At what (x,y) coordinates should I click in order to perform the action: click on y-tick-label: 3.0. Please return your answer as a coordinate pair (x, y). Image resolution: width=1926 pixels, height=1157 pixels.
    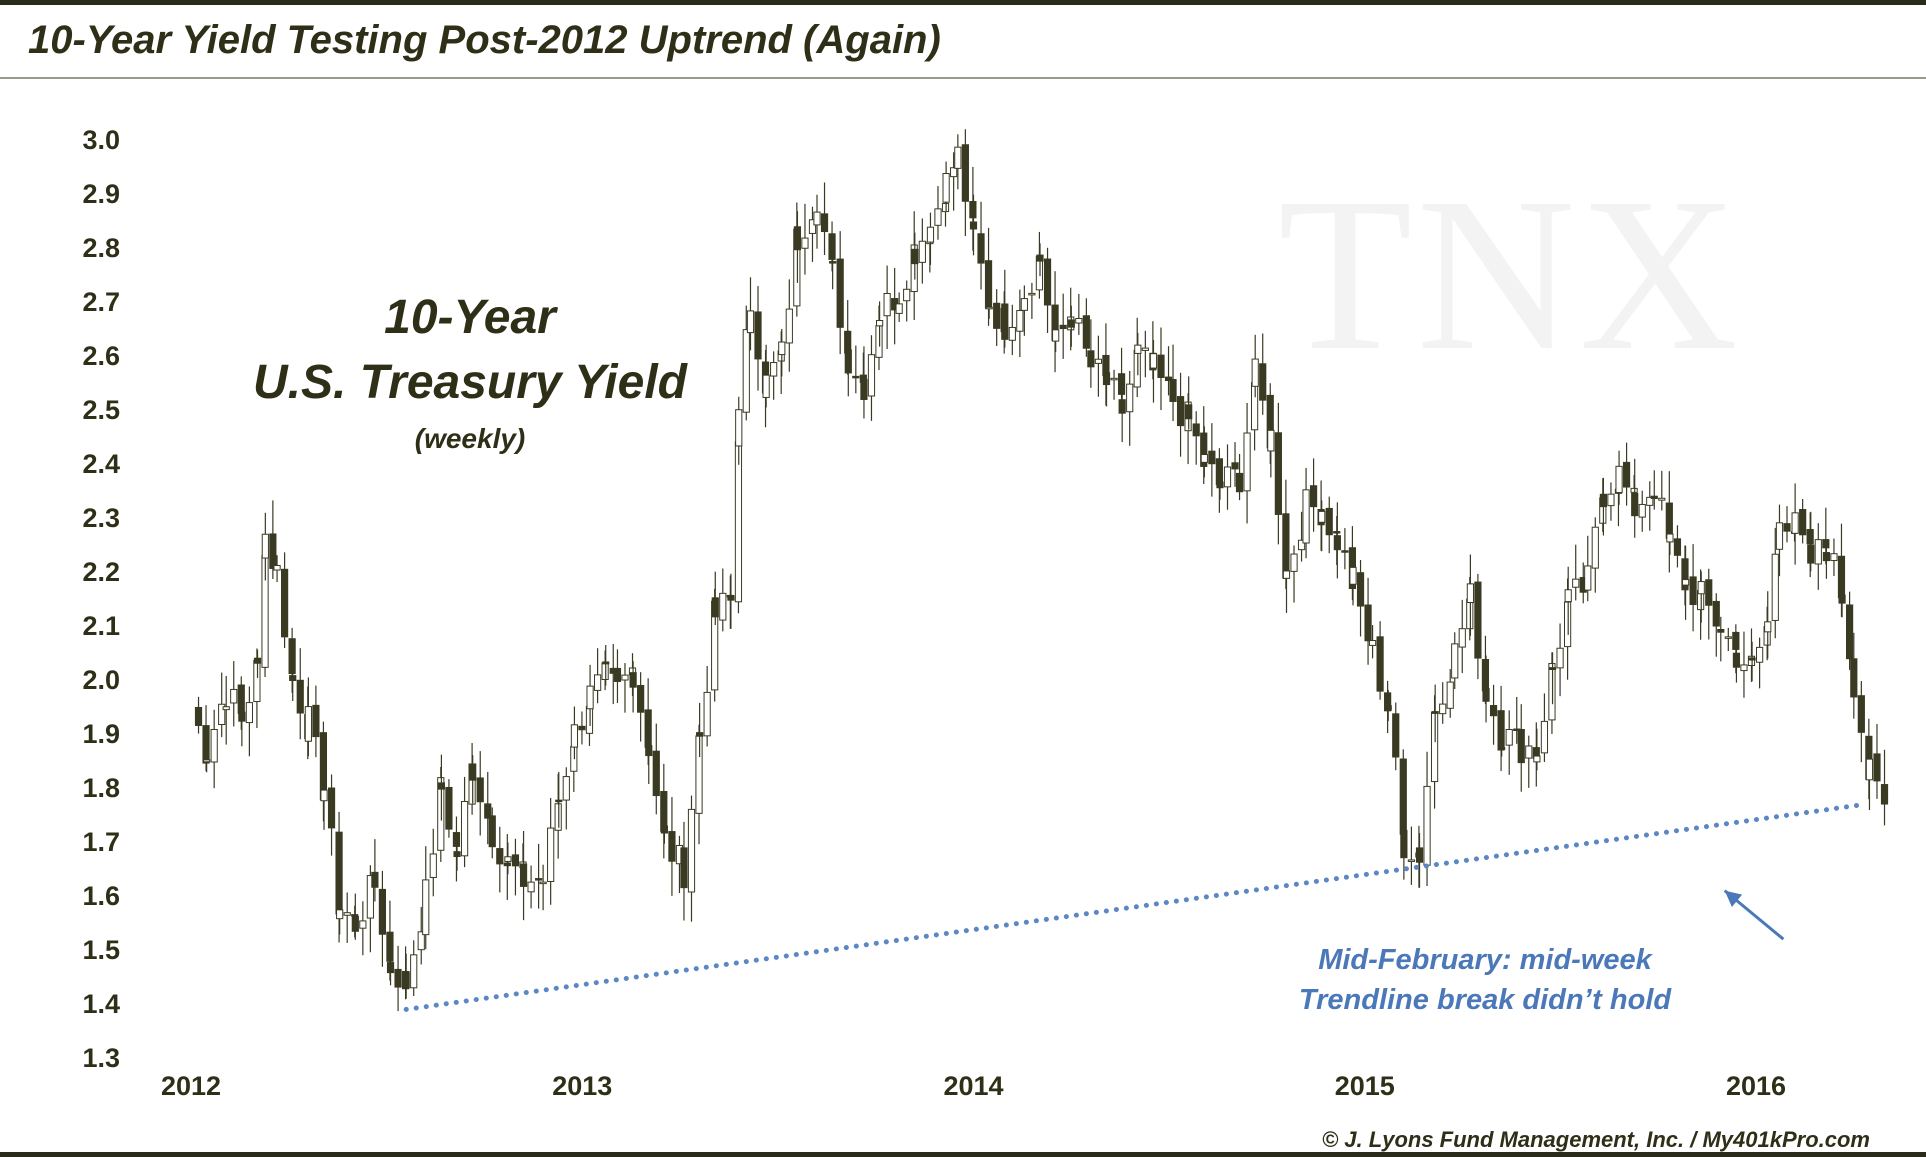
    Looking at the image, I should click on (101, 140).